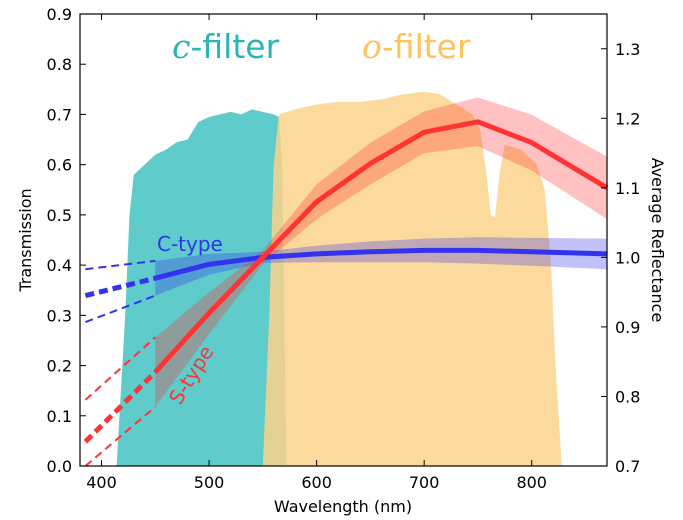  I want to click on y-tick-label: 0.5, so click(59, 215).